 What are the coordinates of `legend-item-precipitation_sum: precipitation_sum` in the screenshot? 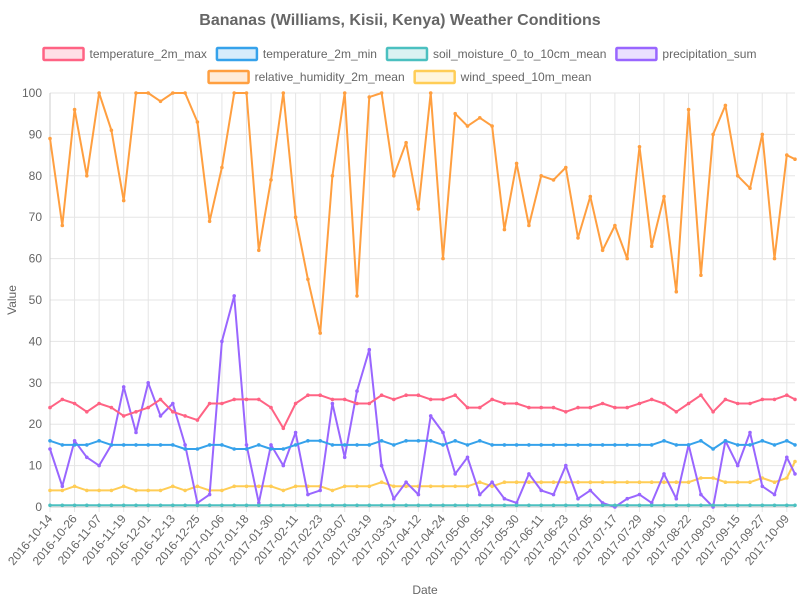 It's located at (685, 54).